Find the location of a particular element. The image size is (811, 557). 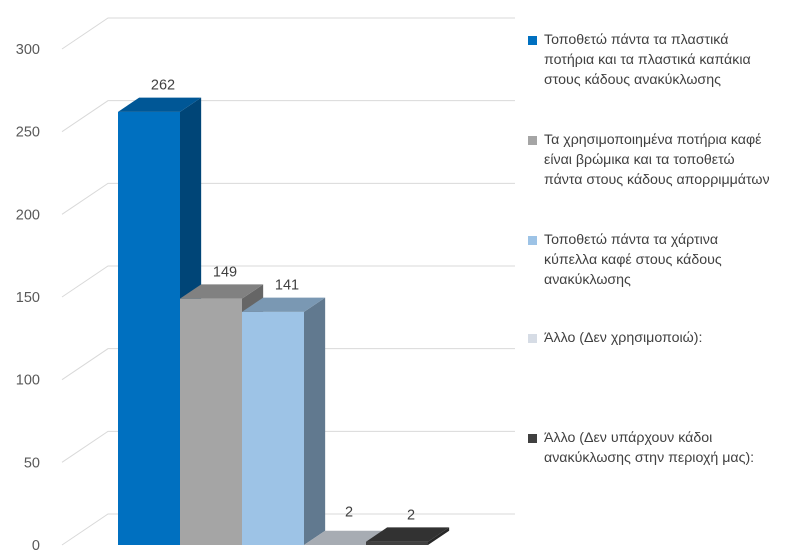

data-label-extra-1: 2 is located at coordinates (349, 513).